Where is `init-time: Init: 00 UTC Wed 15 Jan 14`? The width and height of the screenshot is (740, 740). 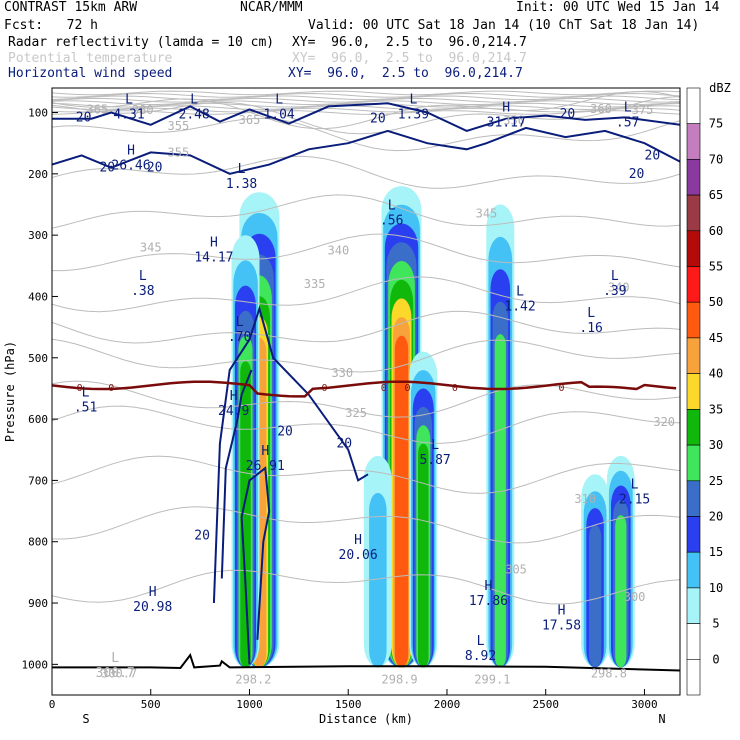 init-time: Init: 00 UTC Wed 15 Jan 14 is located at coordinates (618, 7).